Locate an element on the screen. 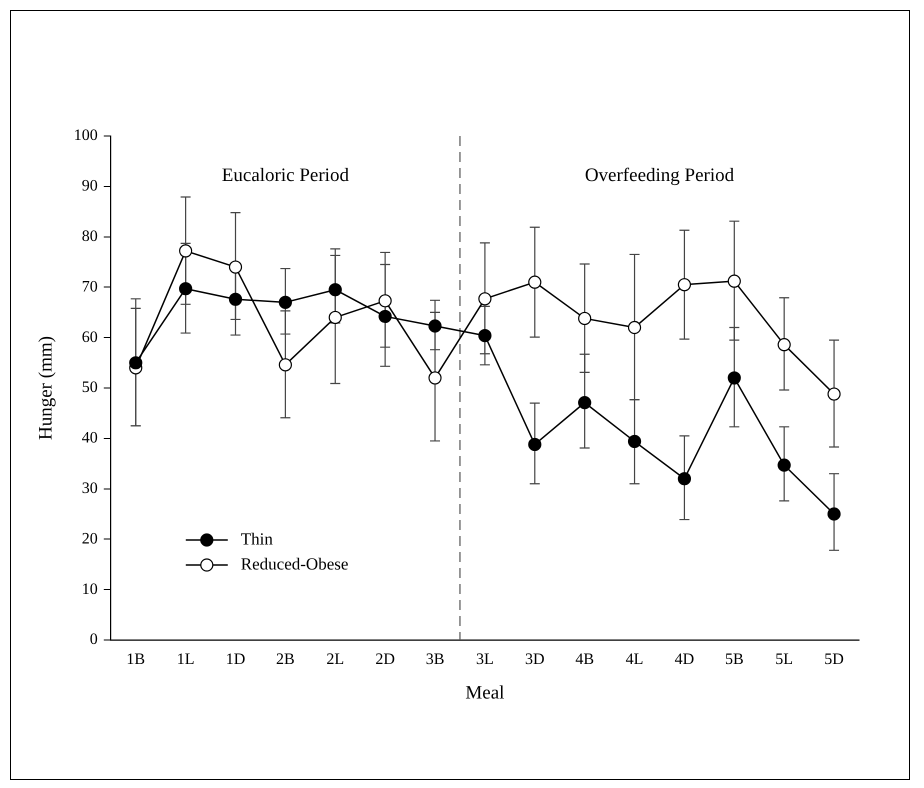 The image size is (924, 788). y-tick-label: 40 is located at coordinates (90, 438).